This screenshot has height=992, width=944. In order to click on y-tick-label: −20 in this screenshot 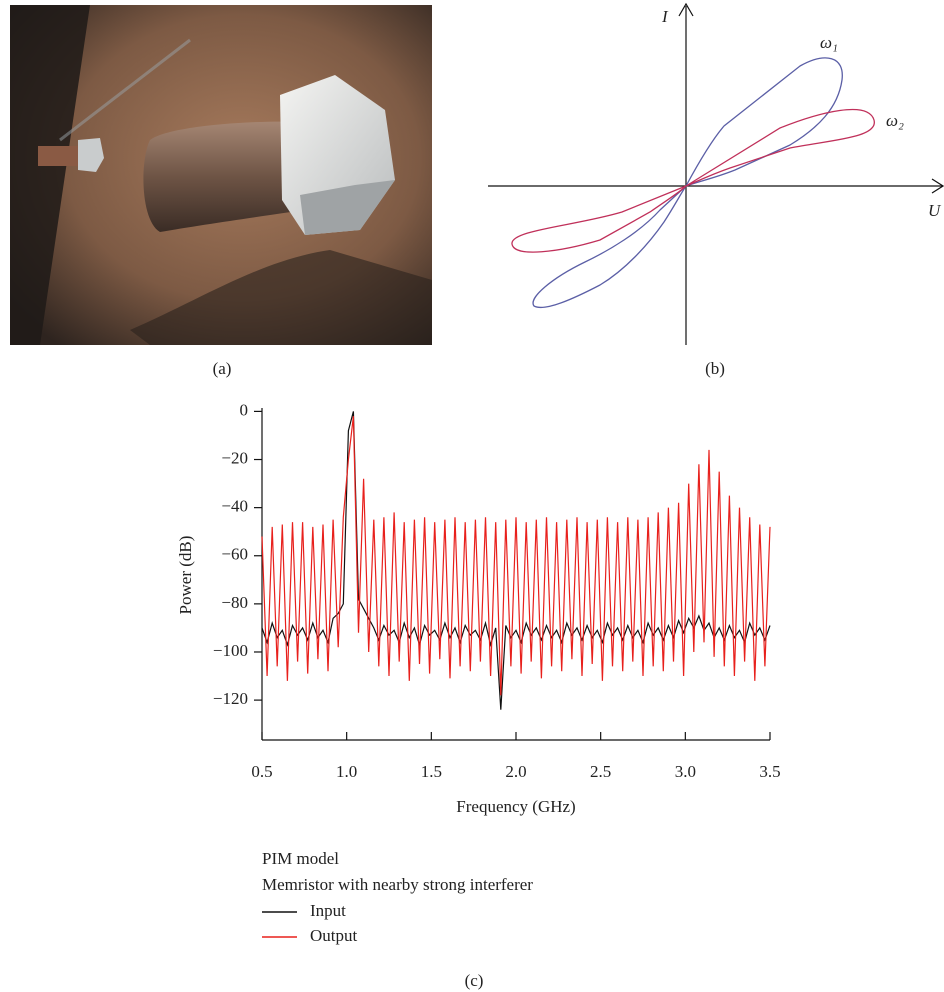, I will do `click(234, 457)`.